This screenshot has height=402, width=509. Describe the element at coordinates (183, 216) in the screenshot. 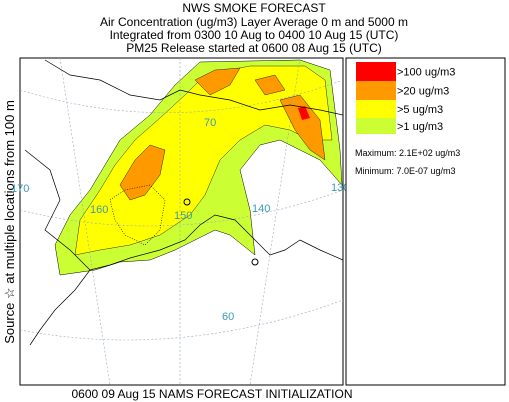

I see `lon-label: 150` at that location.